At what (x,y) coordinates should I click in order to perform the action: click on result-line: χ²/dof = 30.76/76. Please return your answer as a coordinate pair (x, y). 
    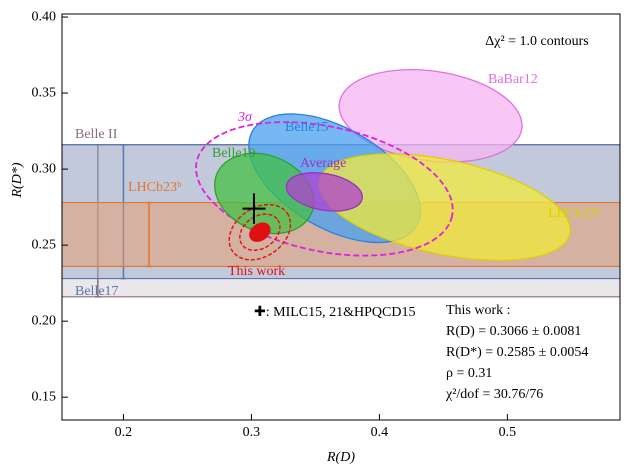
    Looking at the image, I should click on (494, 394).